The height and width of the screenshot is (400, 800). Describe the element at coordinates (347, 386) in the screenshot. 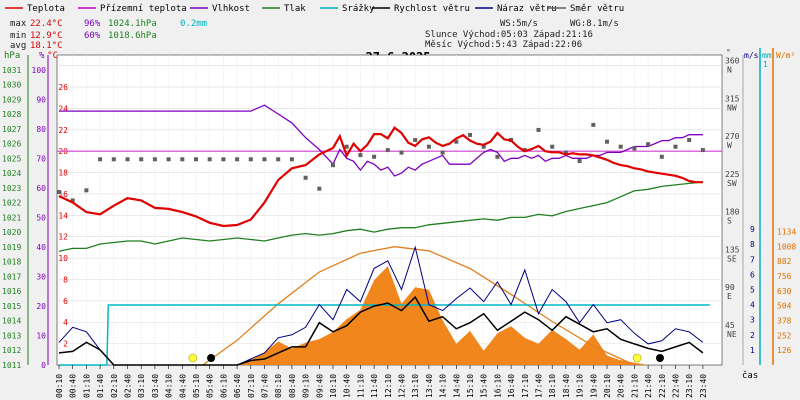

I see `x-tick-label: 10:40` at that location.